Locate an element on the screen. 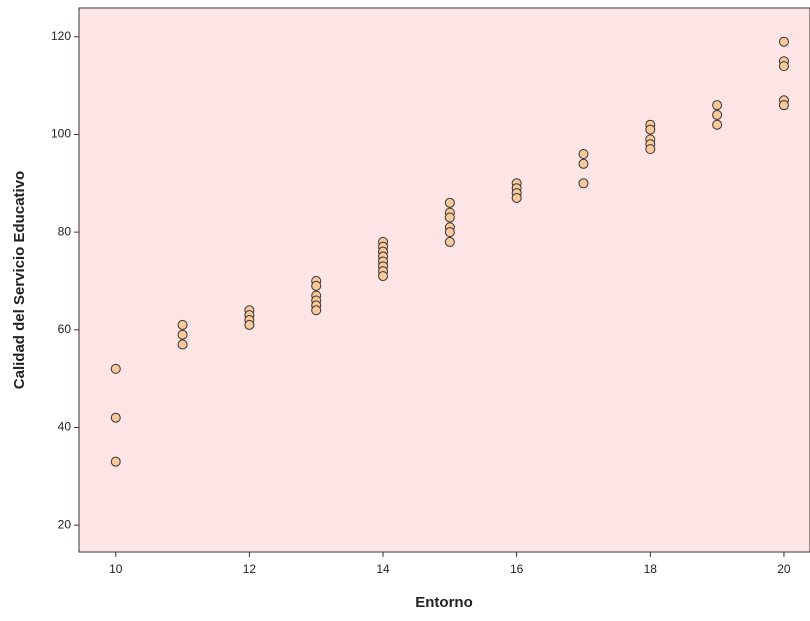 The height and width of the screenshot is (621, 810). x-tick-label: 12 is located at coordinates (250, 569).